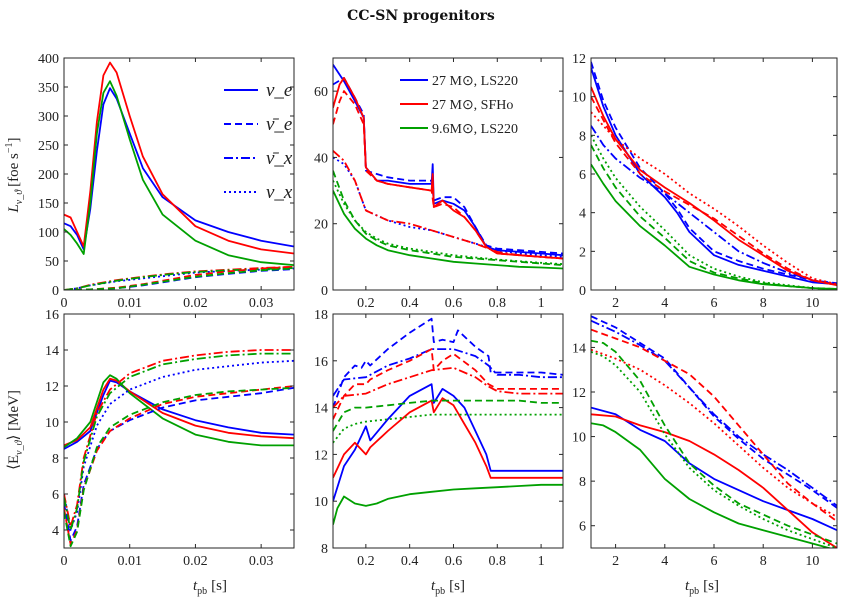 The image size is (842, 600). I want to click on y-tick-label-top-left-7: 350, so click(48, 88).